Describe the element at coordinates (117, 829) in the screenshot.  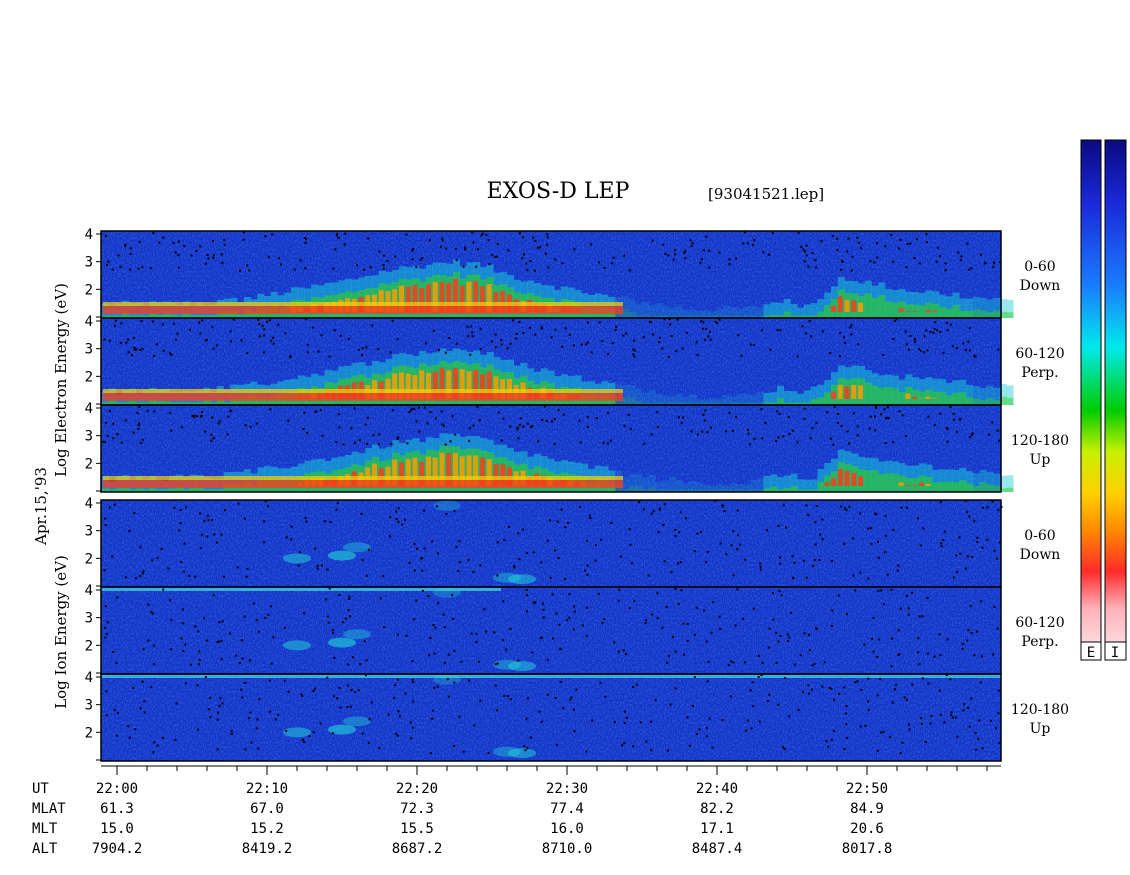
I see `ephemeris-value: 15.0` at that location.